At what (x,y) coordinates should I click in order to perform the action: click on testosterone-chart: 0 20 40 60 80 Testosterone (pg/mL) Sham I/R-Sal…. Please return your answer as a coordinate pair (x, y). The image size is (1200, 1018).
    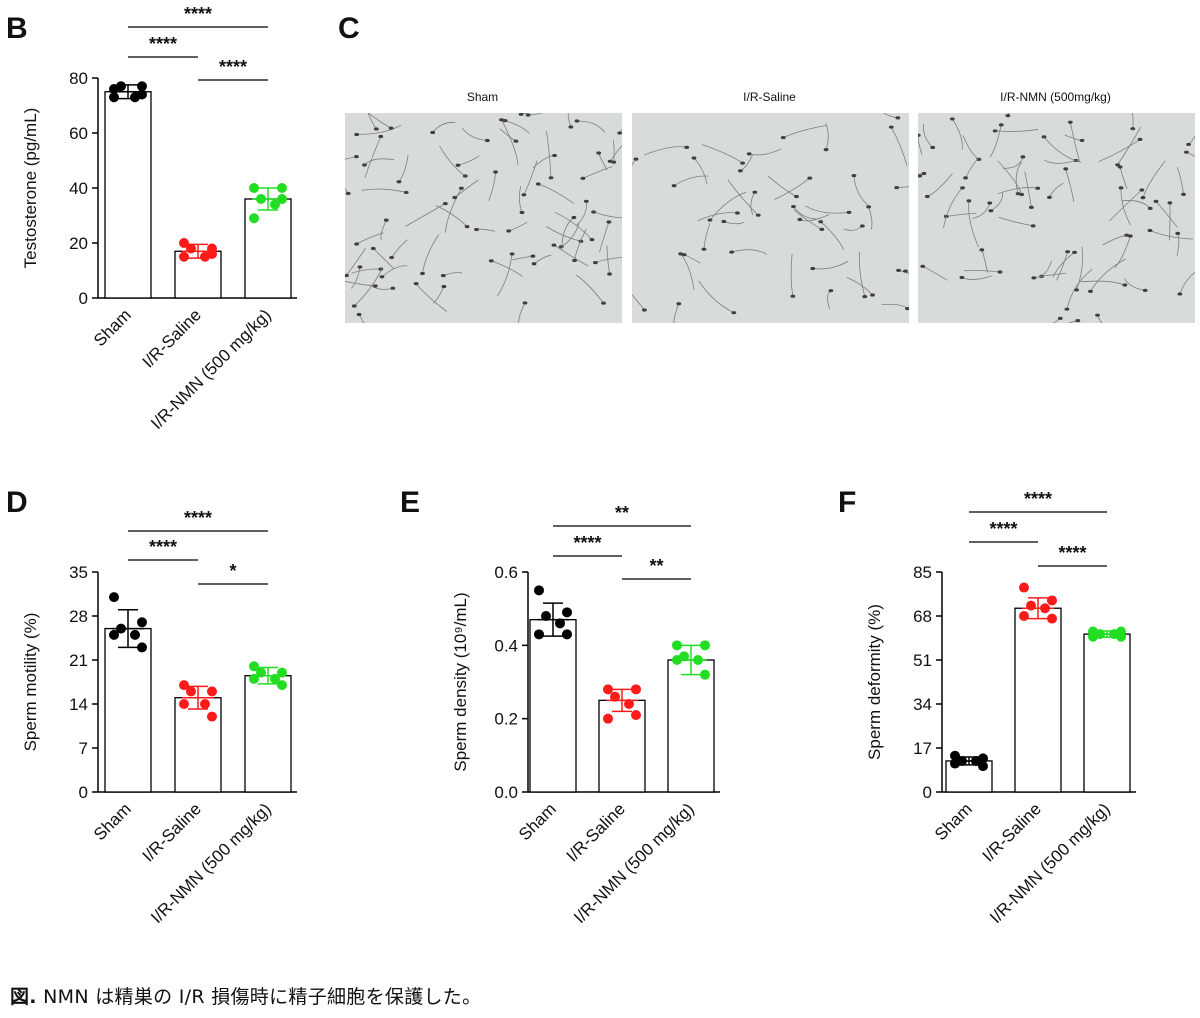
    Looking at the image, I should click on (159, 218).